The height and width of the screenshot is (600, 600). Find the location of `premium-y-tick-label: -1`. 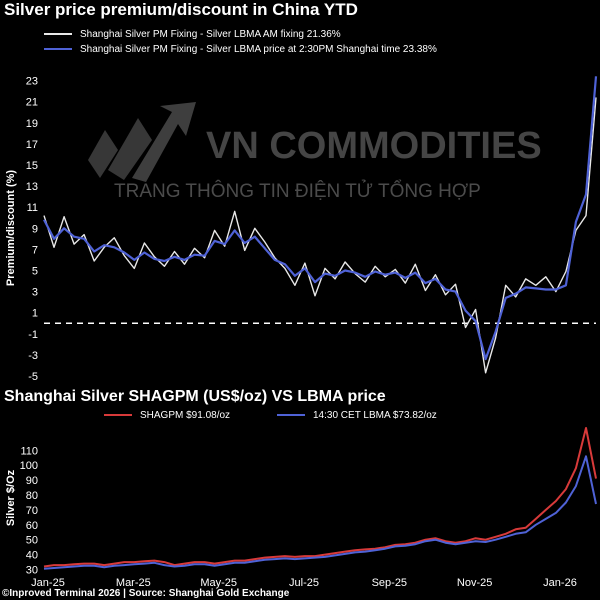

premium-y-tick-label: -1 is located at coordinates (33, 335).